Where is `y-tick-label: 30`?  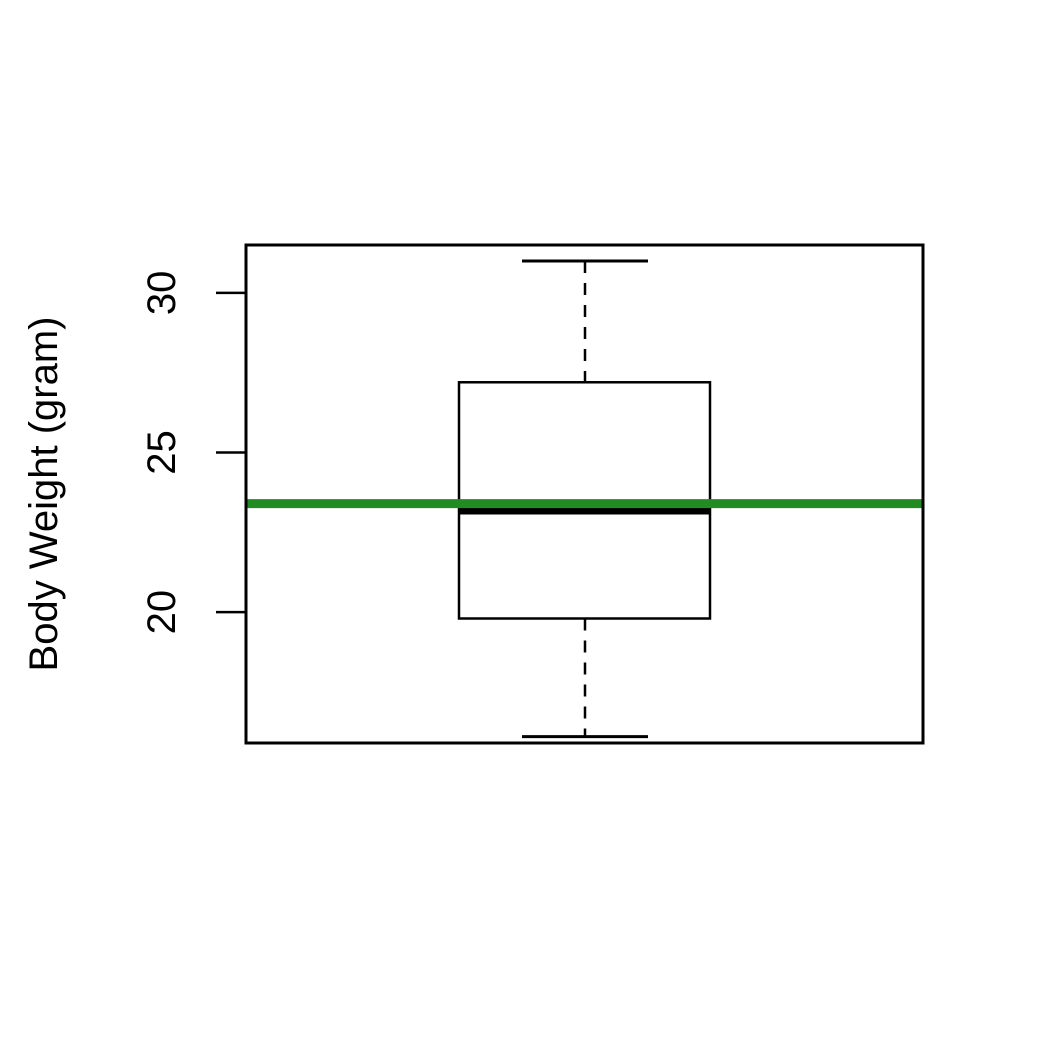 y-tick-label: 30 is located at coordinates (162, 293).